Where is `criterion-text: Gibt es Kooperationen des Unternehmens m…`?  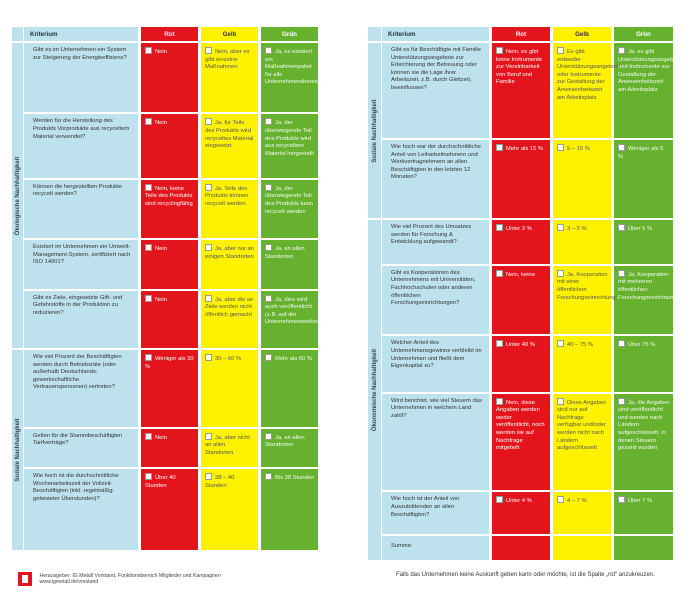 criterion-text: Gibt es Kooperationen des Unternehmens m… is located at coordinates (435, 301).